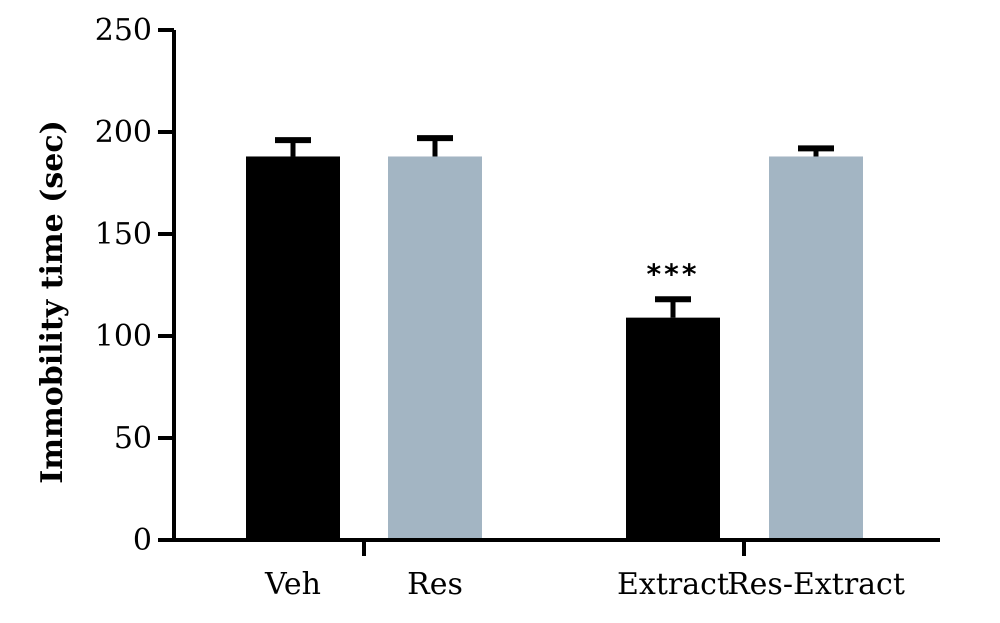 The width and height of the screenshot is (1000, 623). What do you see at coordinates (123, 336) in the screenshot?
I see `y-tick-label: 100` at bounding box center [123, 336].